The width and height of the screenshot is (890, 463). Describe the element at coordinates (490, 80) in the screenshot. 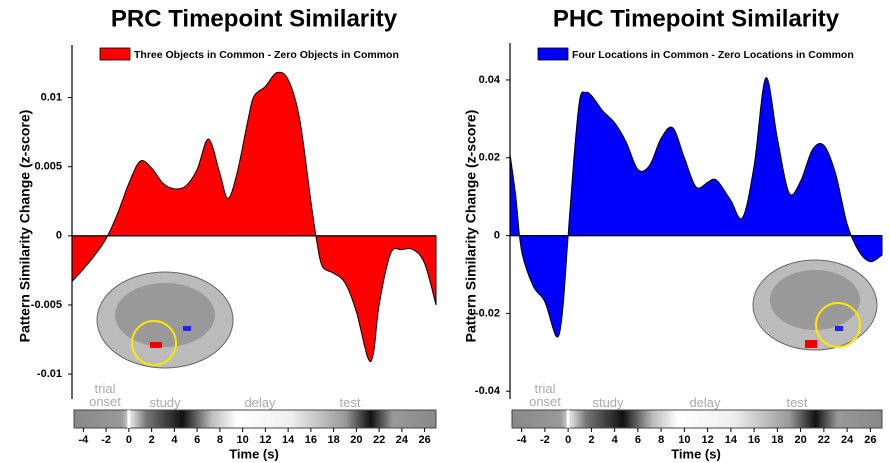

I see `y-tick-label: 0.04` at that location.